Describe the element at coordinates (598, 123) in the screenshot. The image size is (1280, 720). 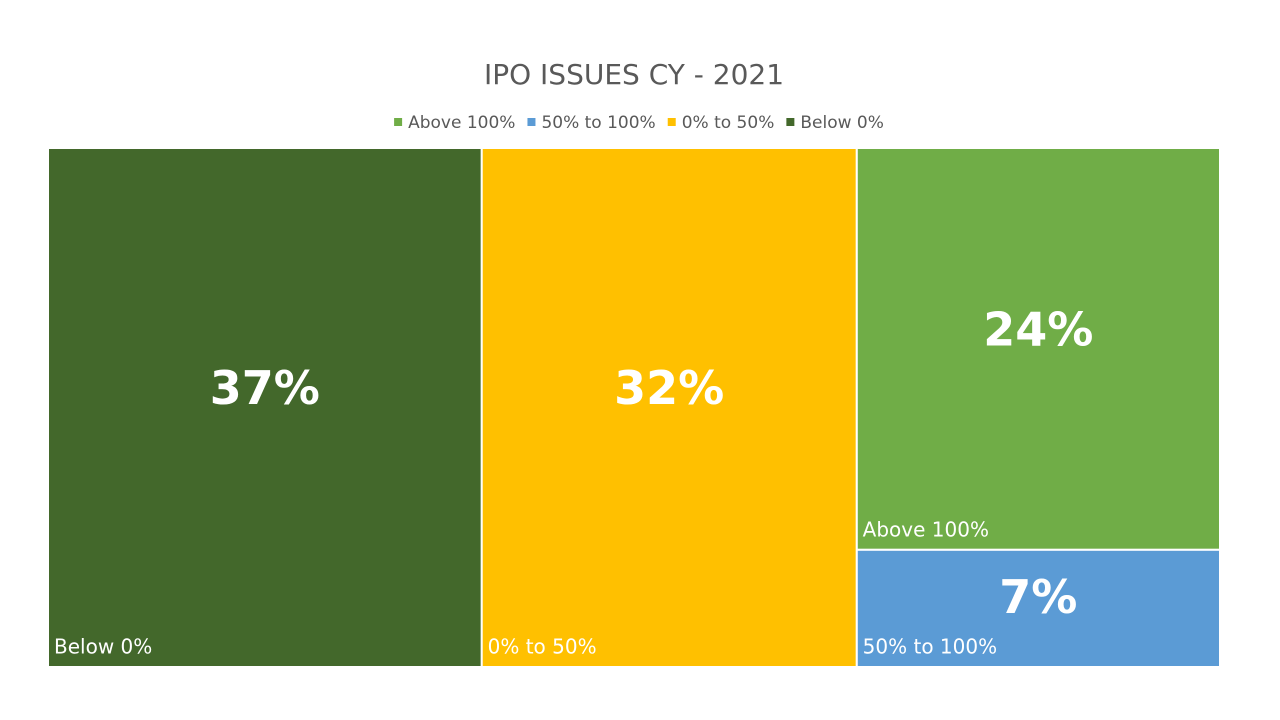
I see `legend-label: 50% to 100%` at that location.